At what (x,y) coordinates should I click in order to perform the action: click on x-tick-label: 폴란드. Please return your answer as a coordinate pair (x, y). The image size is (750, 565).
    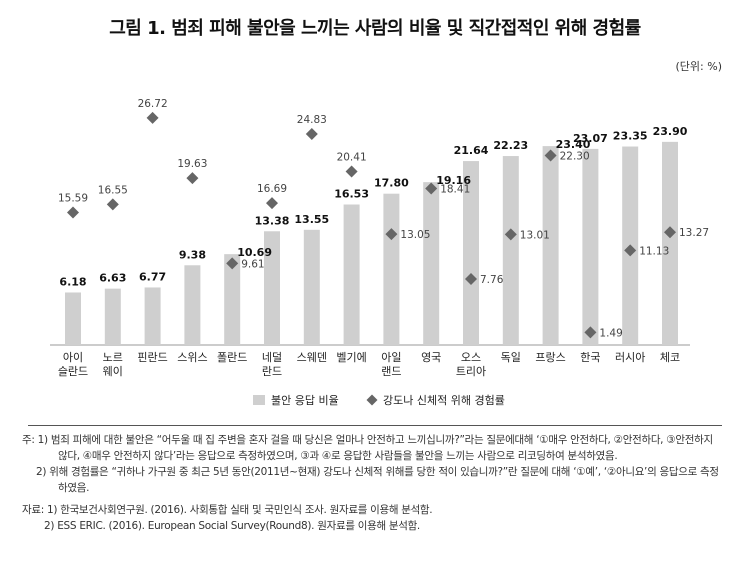
    Looking at the image, I should click on (232, 357).